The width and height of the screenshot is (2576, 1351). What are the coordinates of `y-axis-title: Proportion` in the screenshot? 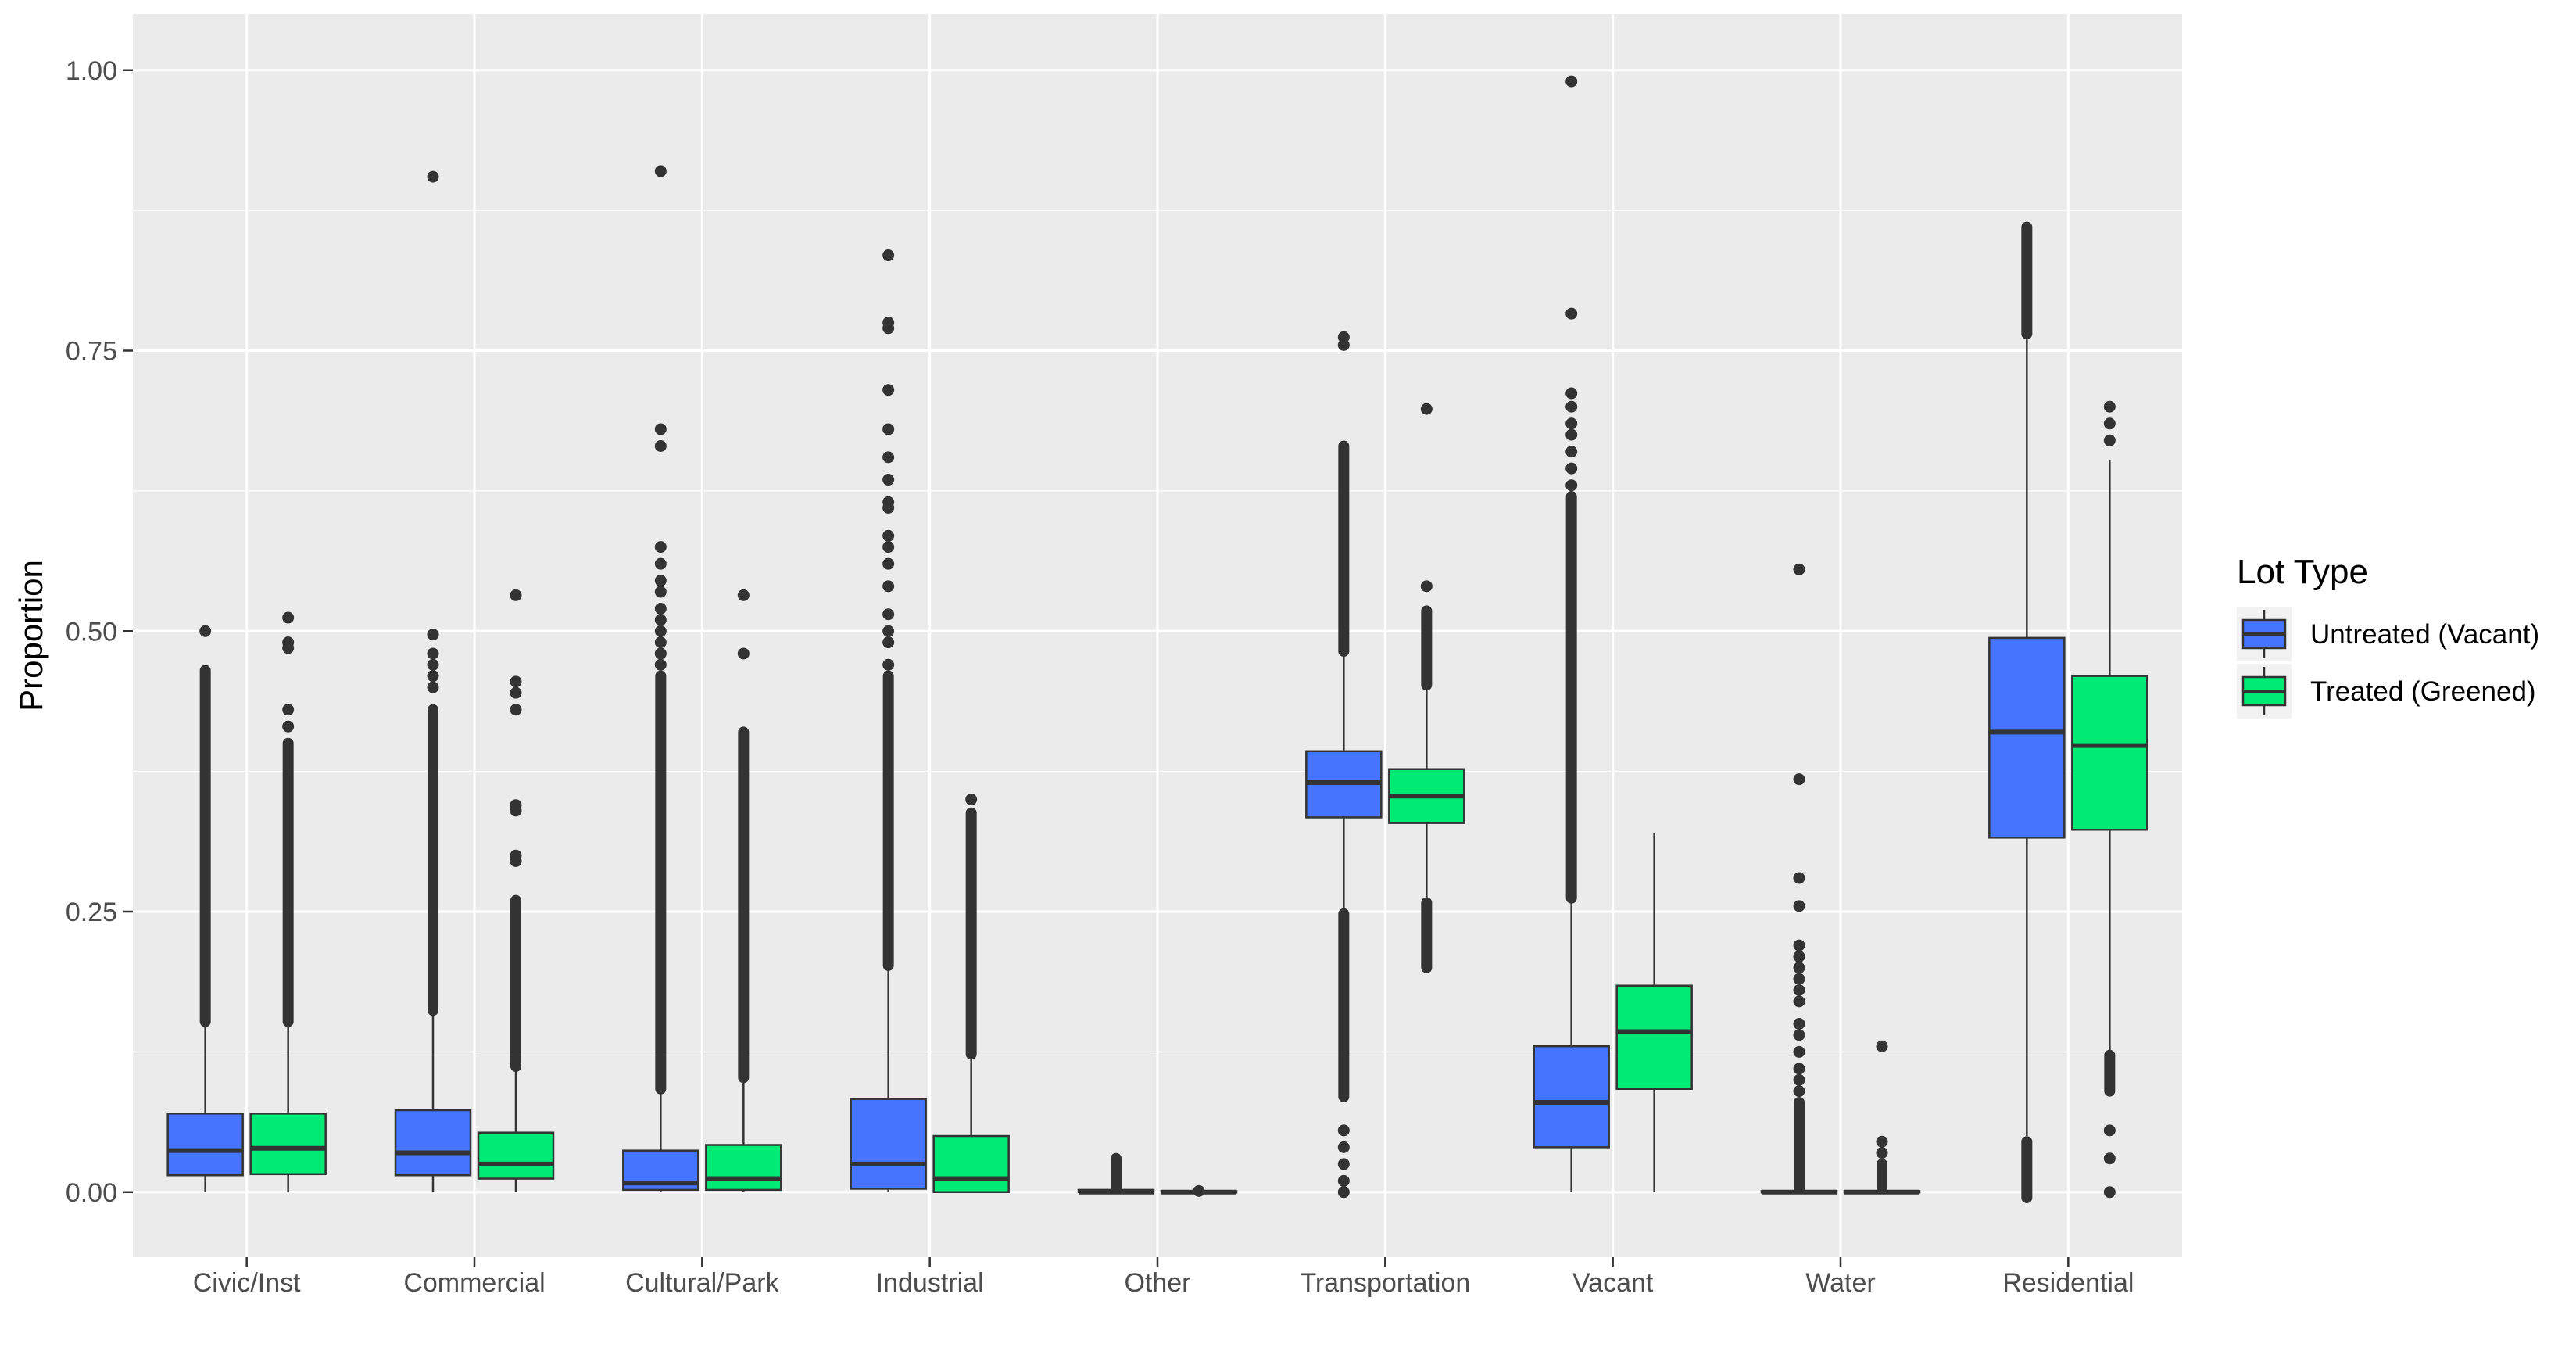 It's located at (31, 635).